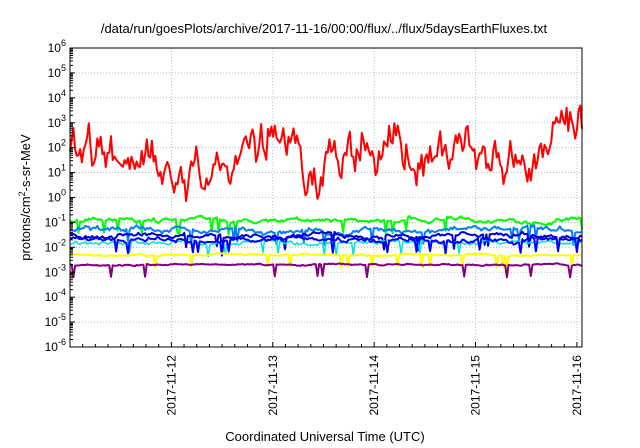 This screenshot has width=640, height=448. Describe the element at coordinates (476, 385) in the screenshot. I see `x-tick-label: 2017-11-15` at that location.